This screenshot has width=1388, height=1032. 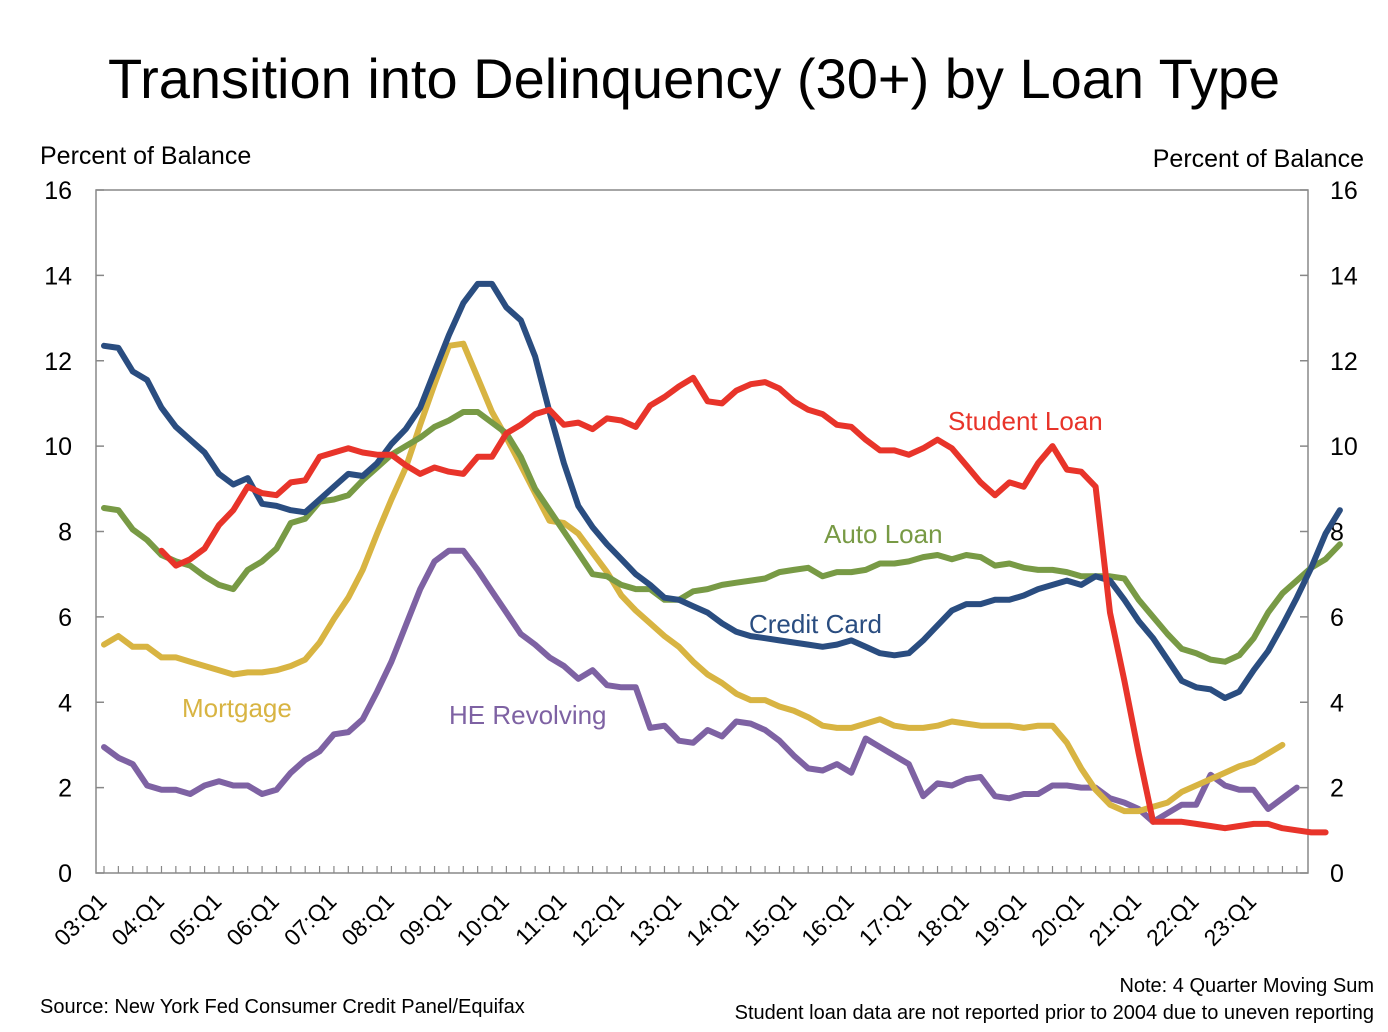 What do you see at coordinates (146, 156) in the screenshot?
I see `left-axis-title: Percent of Balance` at bounding box center [146, 156].